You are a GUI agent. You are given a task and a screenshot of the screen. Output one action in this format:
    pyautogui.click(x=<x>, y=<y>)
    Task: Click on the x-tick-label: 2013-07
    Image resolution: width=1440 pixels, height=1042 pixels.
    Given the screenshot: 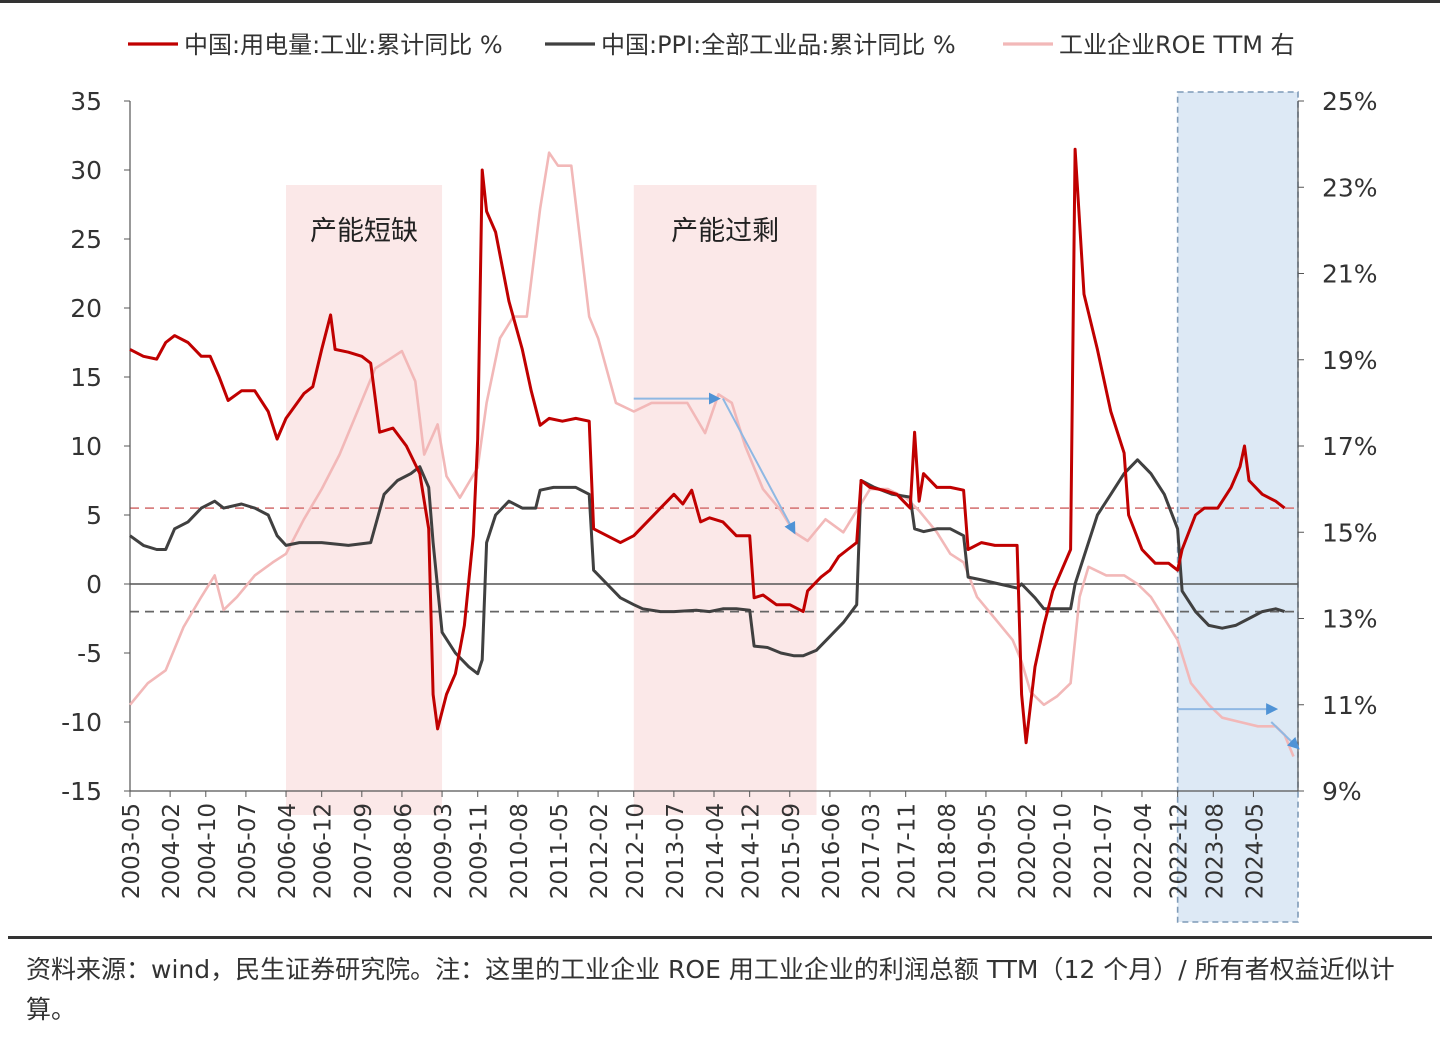 What is the action you would take?
    pyautogui.click(x=676, y=851)
    